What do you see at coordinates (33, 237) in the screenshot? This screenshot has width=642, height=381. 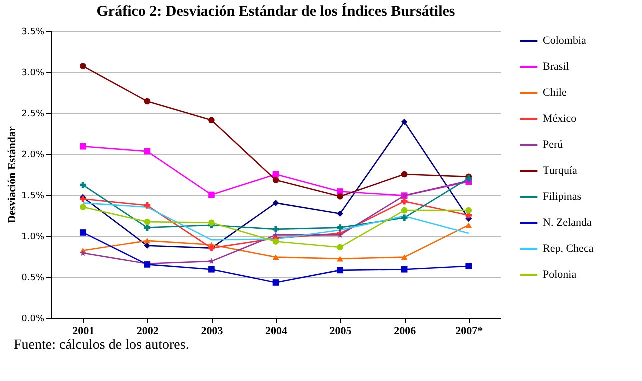 I see `y-tick-label: 1.0%` at bounding box center [33, 237].